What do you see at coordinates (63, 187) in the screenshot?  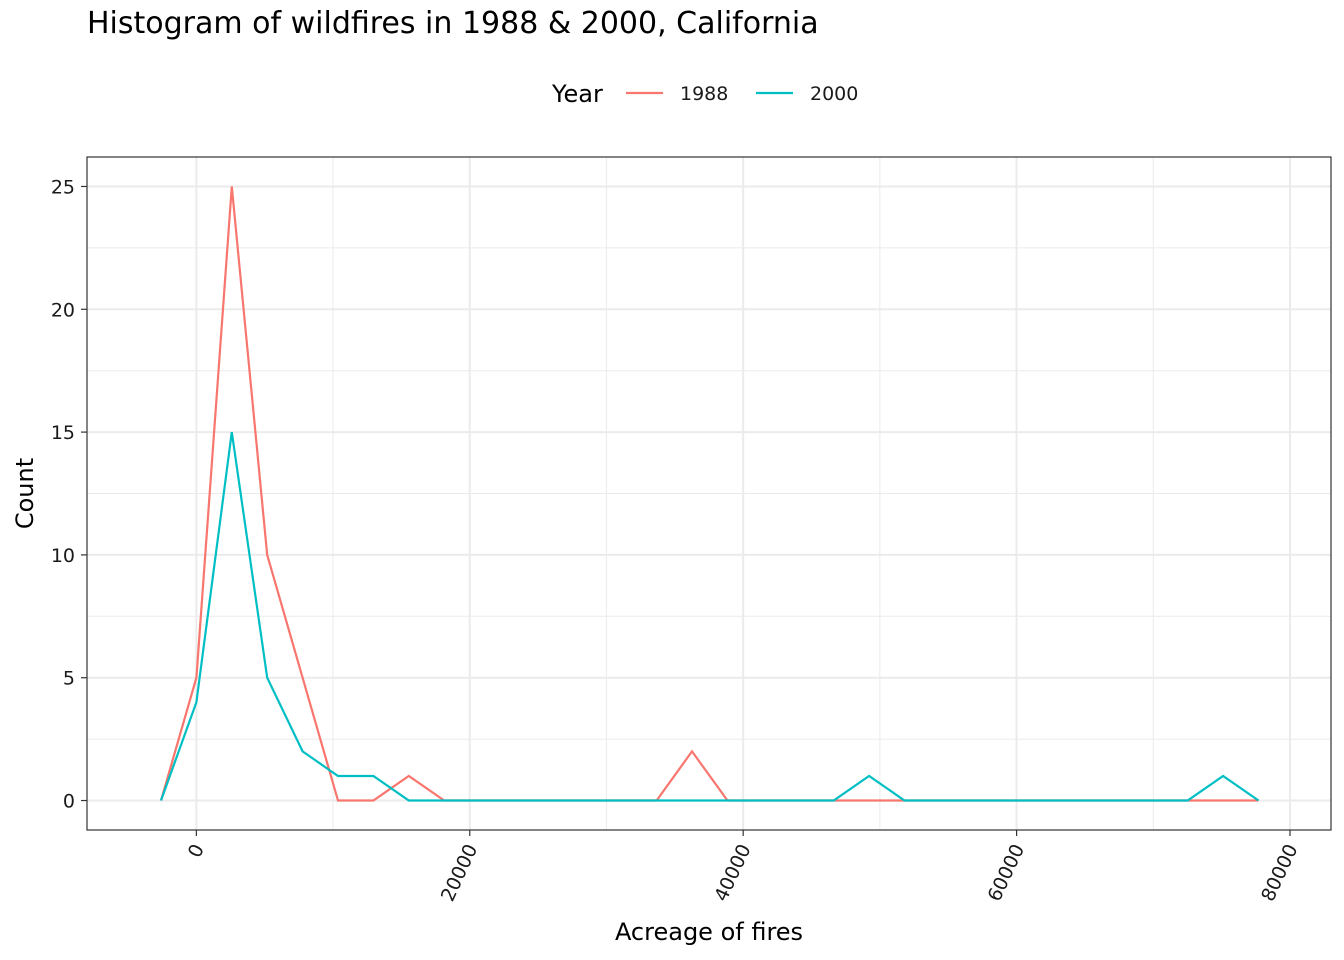 I see `y-tick-label: 25` at bounding box center [63, 187].